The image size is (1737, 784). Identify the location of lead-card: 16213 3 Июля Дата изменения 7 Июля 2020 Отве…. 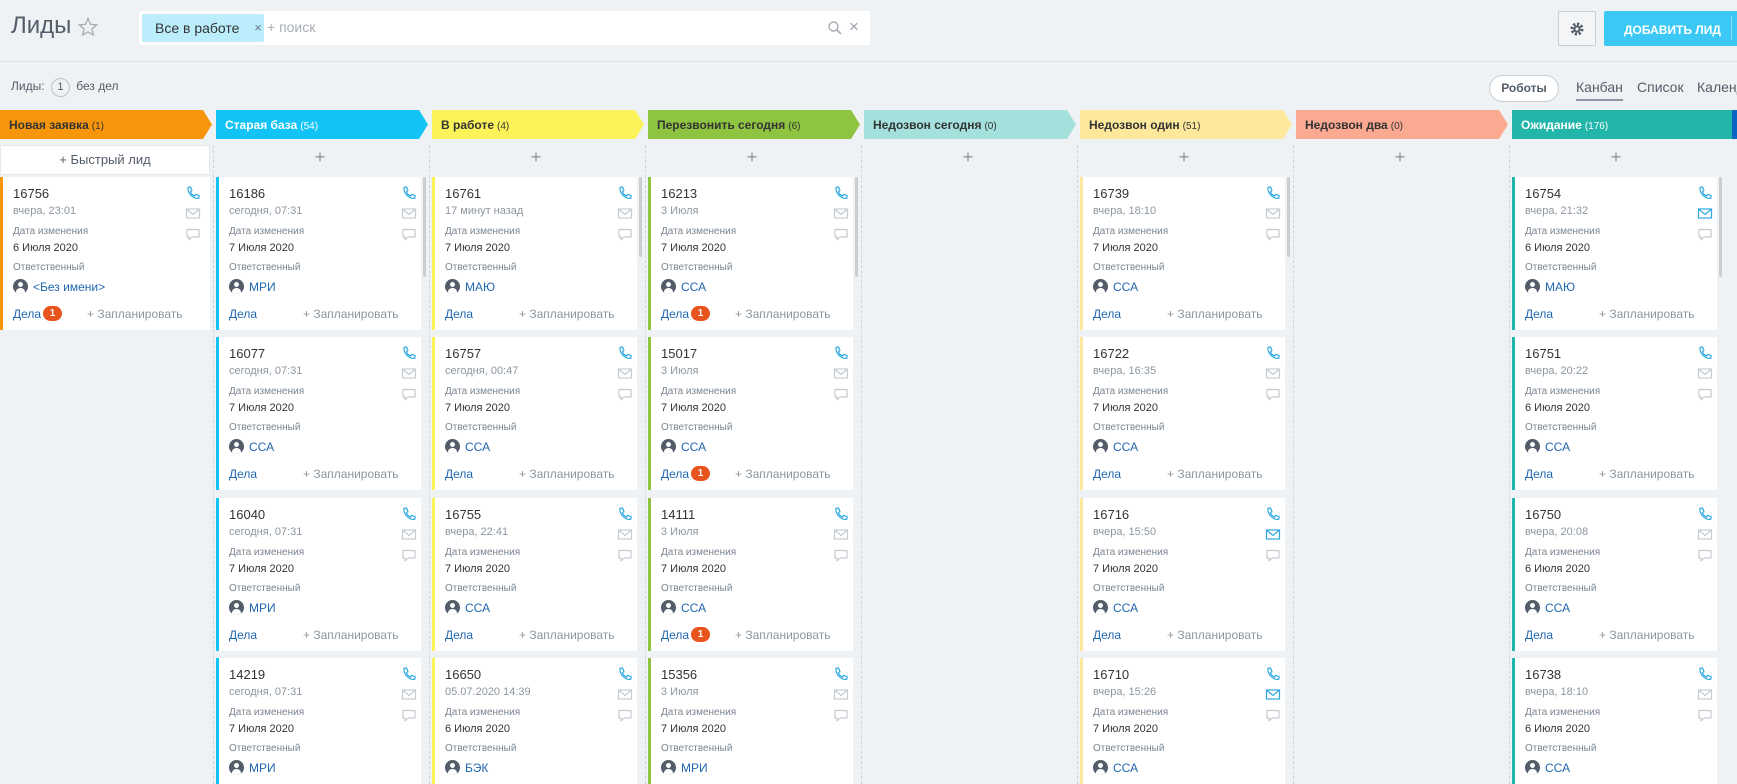
(750, 253).